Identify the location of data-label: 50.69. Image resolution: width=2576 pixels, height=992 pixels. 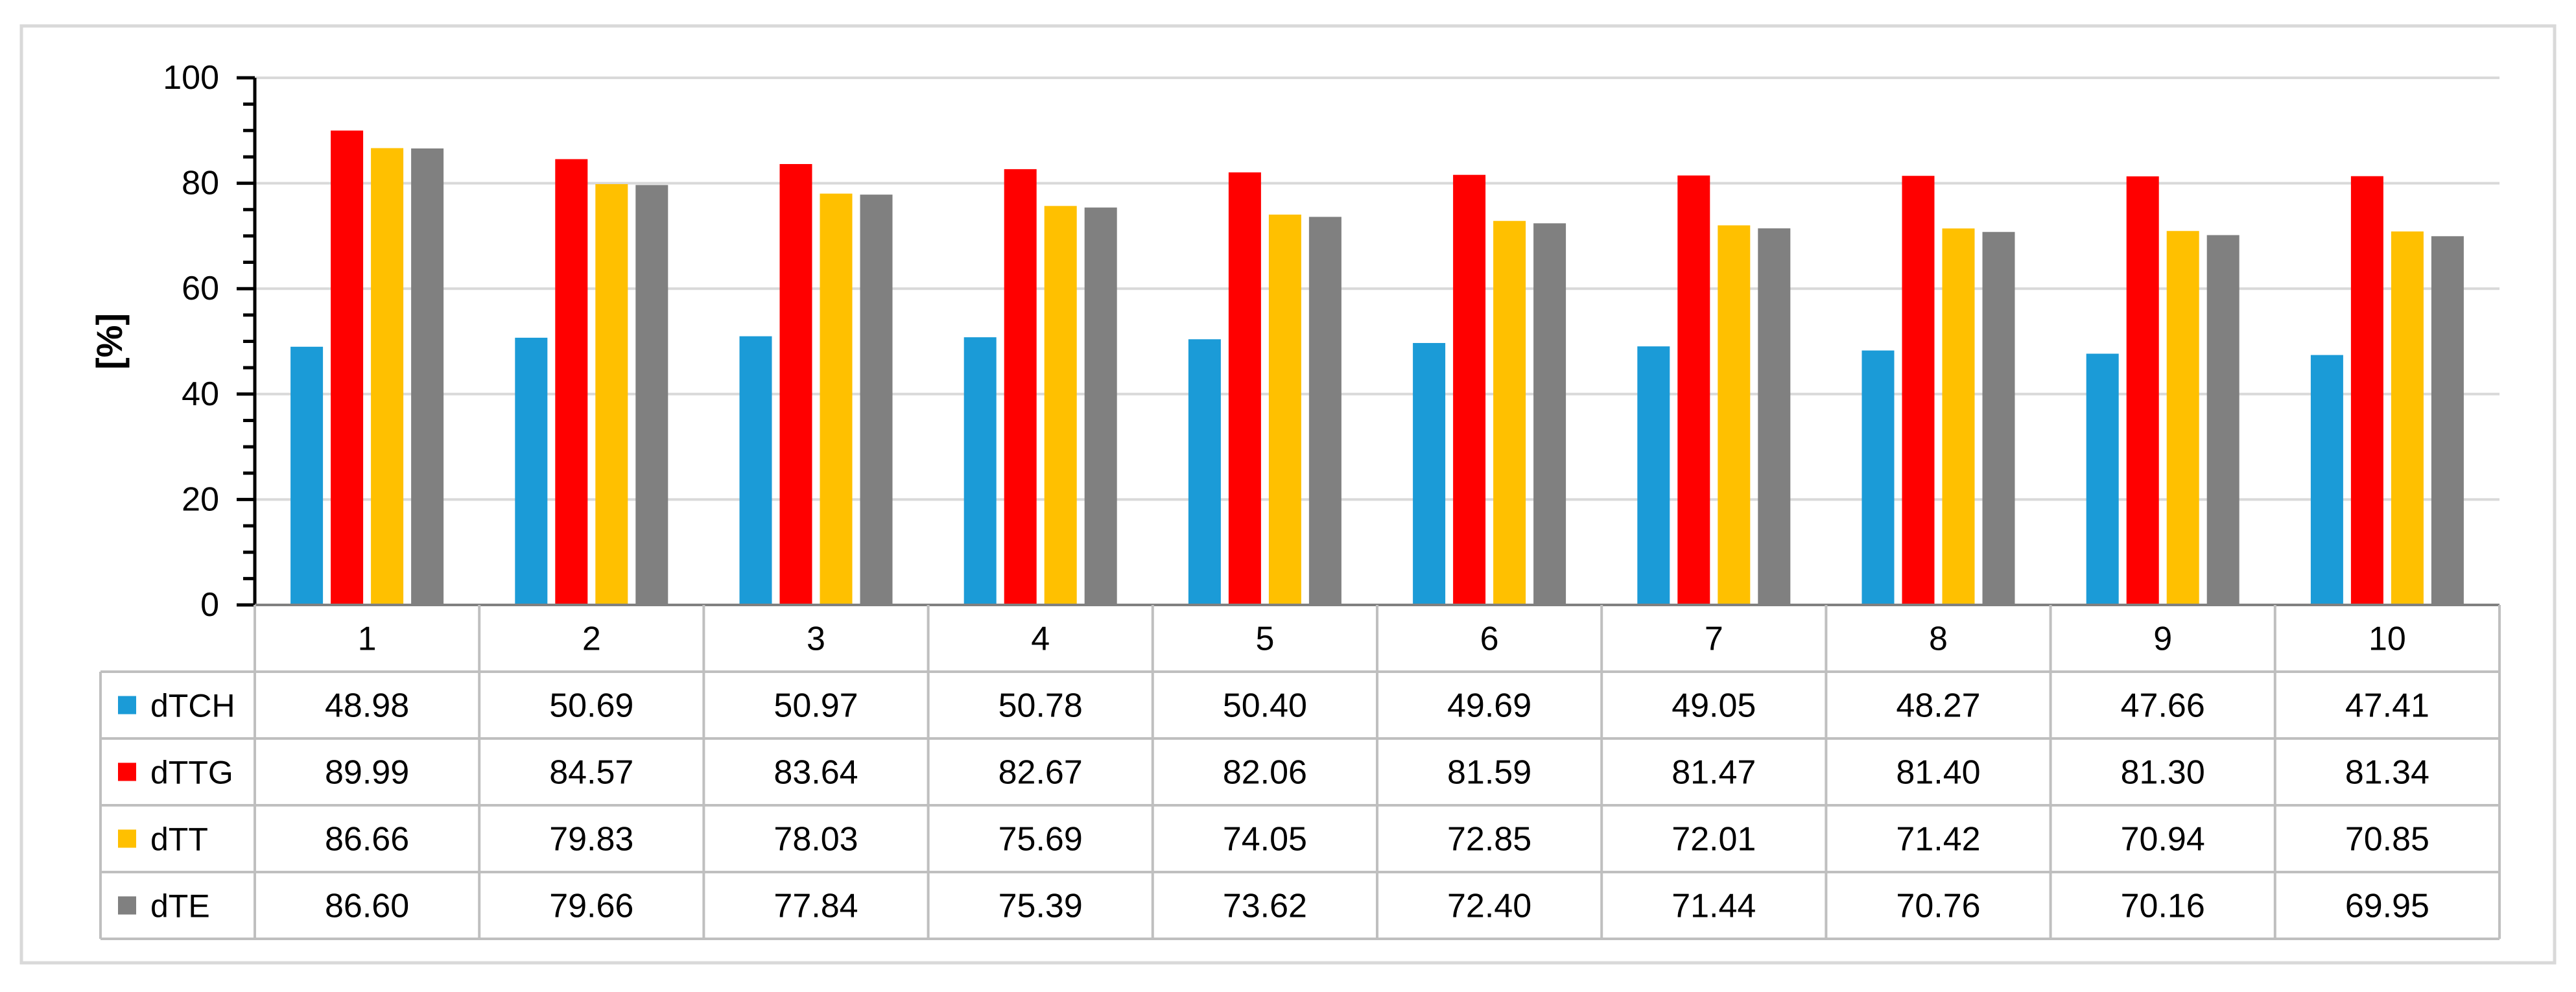
(591, 706).